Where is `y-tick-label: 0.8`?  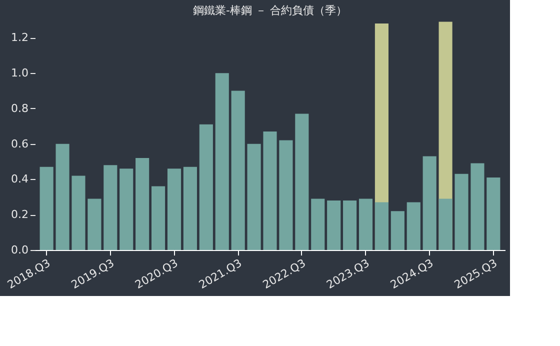
y-tick-label: 0.8 is located at coordinates (19, 108).